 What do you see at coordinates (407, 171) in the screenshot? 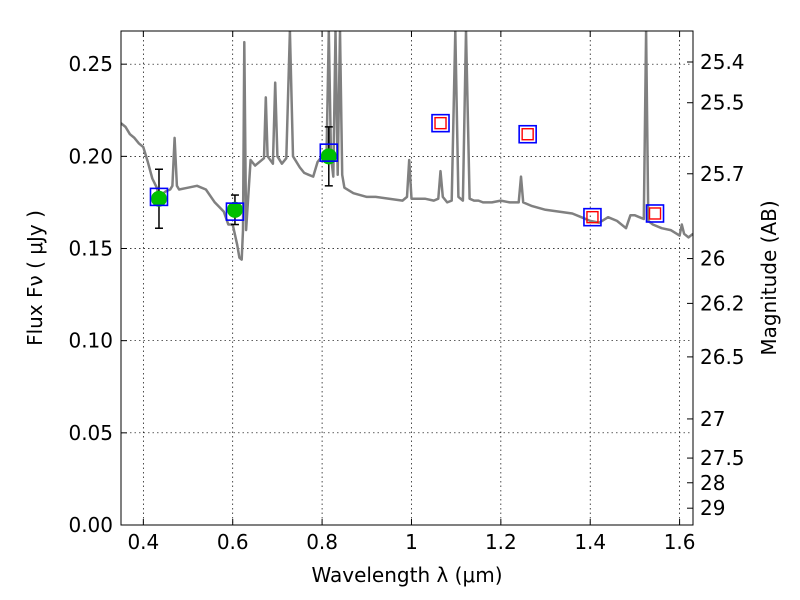
I see `markers-layer` at bounding box center [407, 171].